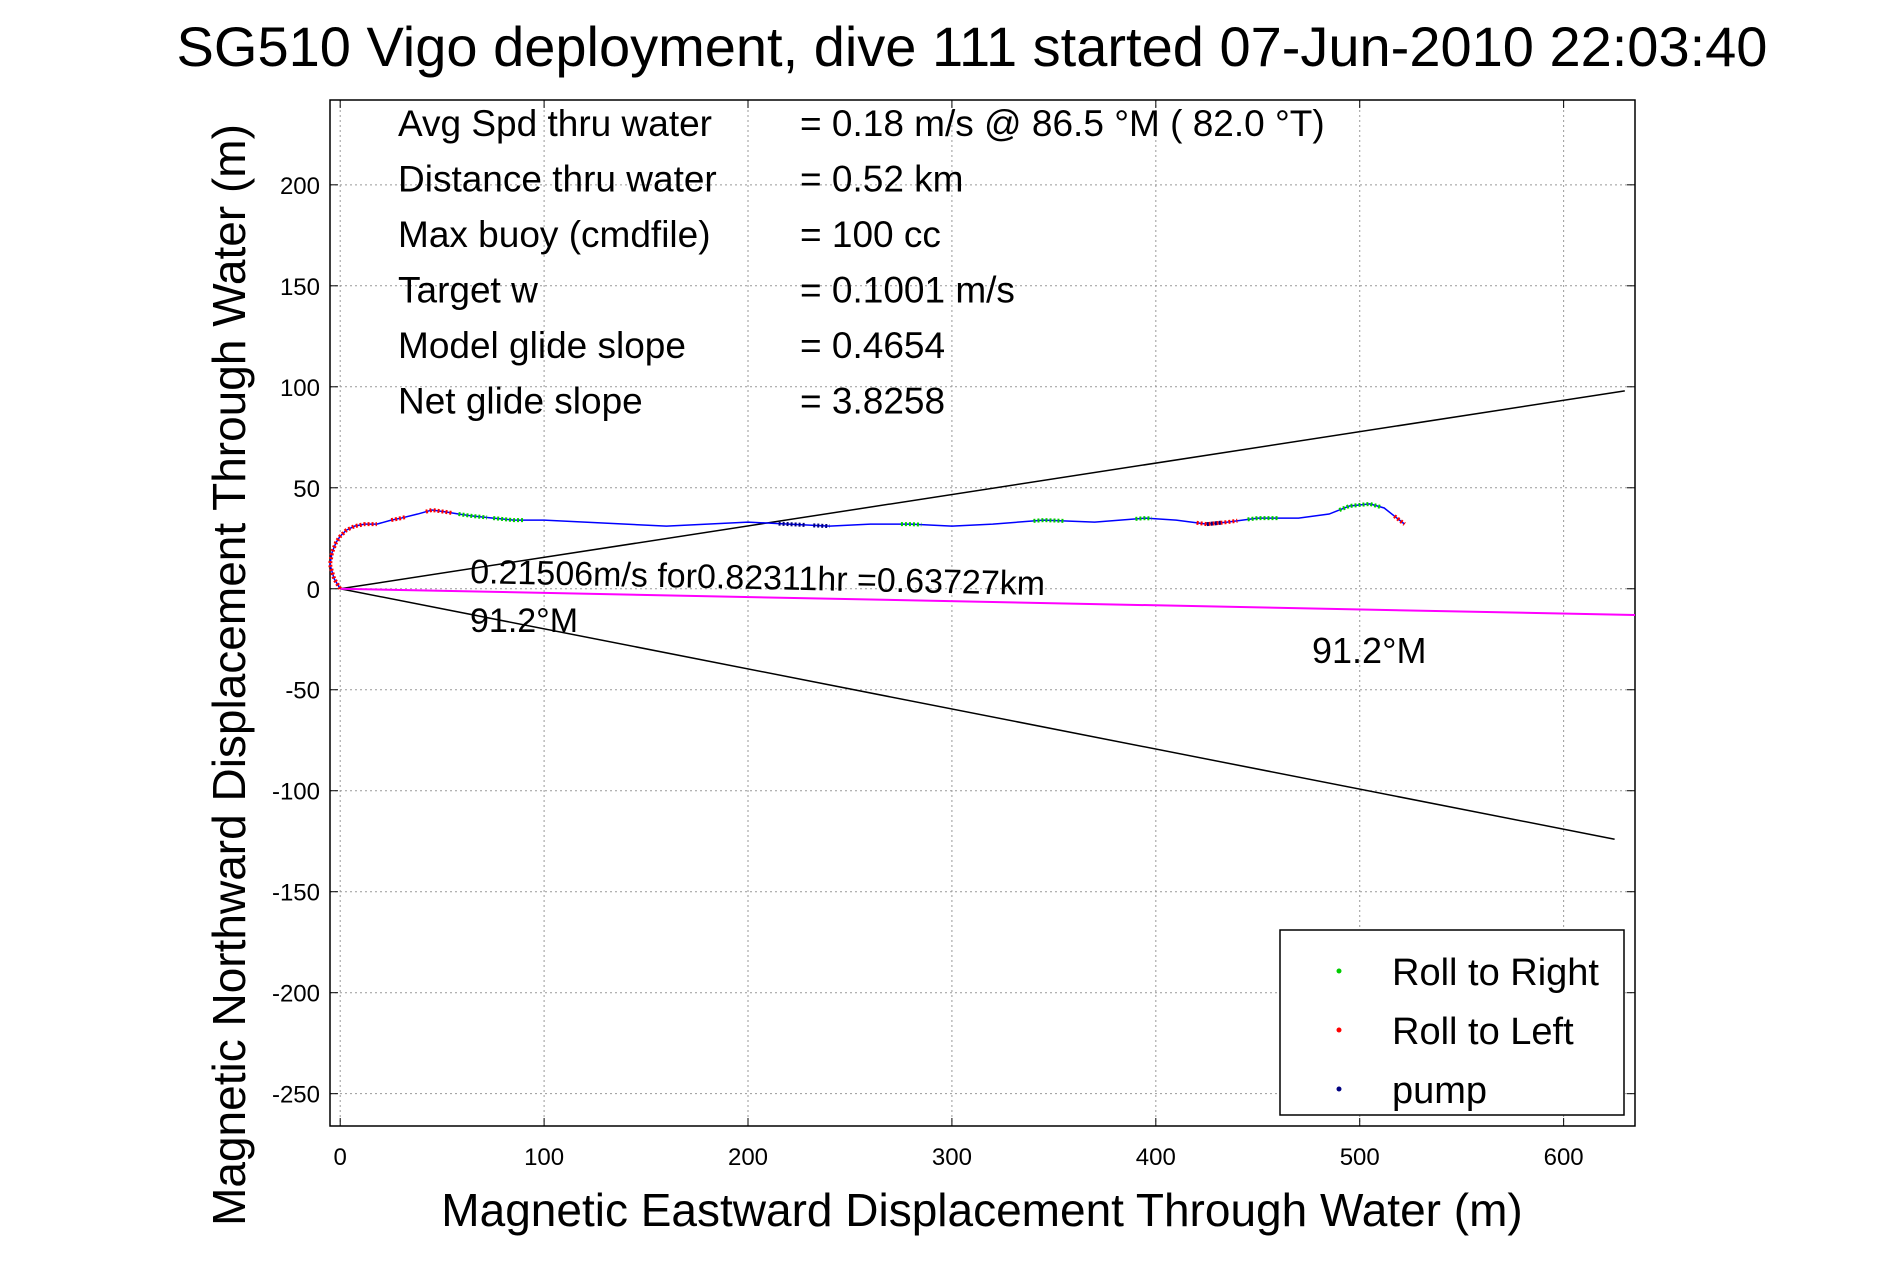 The width and height of the screenshot is (1891, 1262). Describe the element at coordinates (468, 290) in the screenshot. I see `stat-label: Target w` at that location.